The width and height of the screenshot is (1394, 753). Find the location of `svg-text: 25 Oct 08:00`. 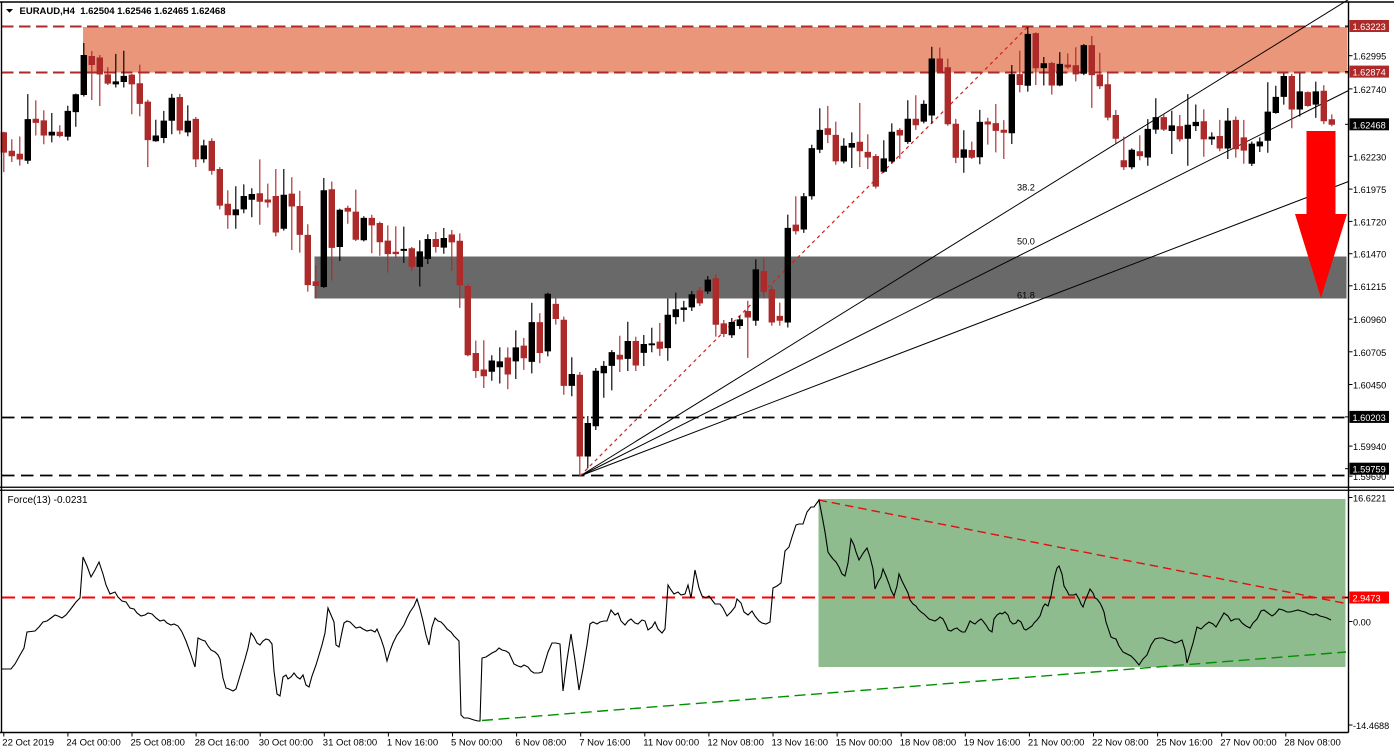

svg-text: 25 Oct 08:00 is located at coordinates (158, 743).